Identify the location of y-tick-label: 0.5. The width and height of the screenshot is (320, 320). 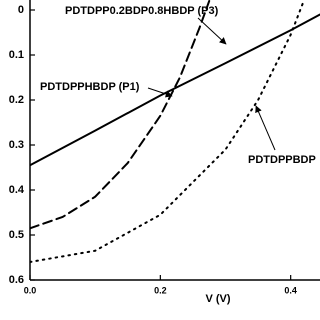
(16, 235).